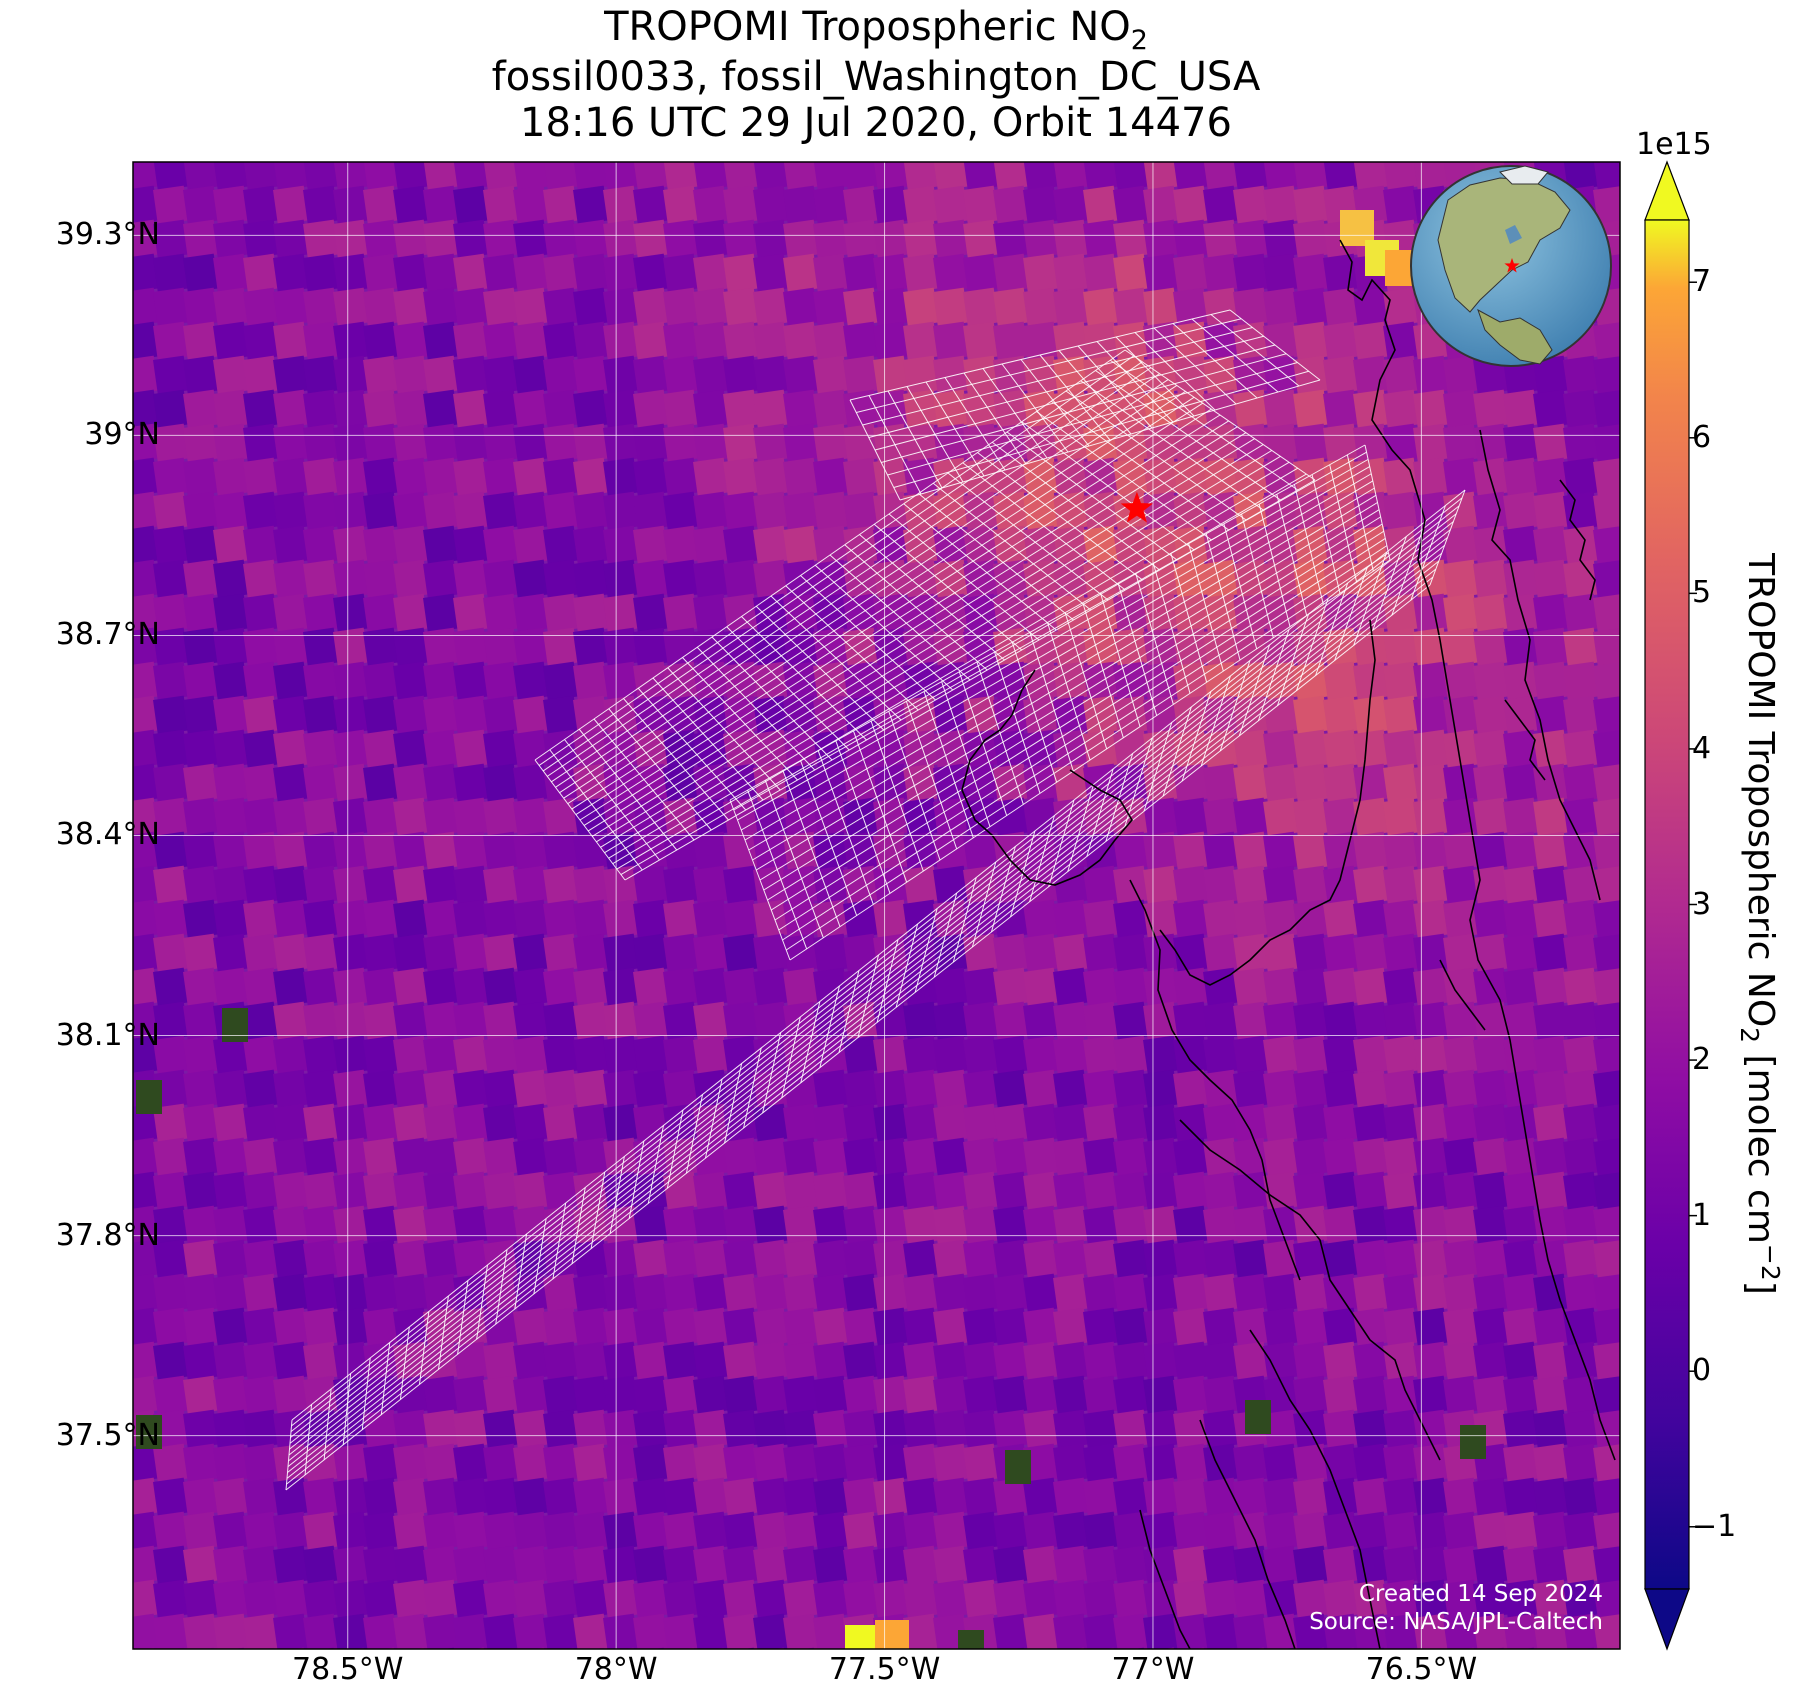 The image size is (1796, 1698). What do you see at coordinates (1702, 1060) in the screenshot?
I see `colorbar-tick-label: 2` at bounding box center [1702, 1060].